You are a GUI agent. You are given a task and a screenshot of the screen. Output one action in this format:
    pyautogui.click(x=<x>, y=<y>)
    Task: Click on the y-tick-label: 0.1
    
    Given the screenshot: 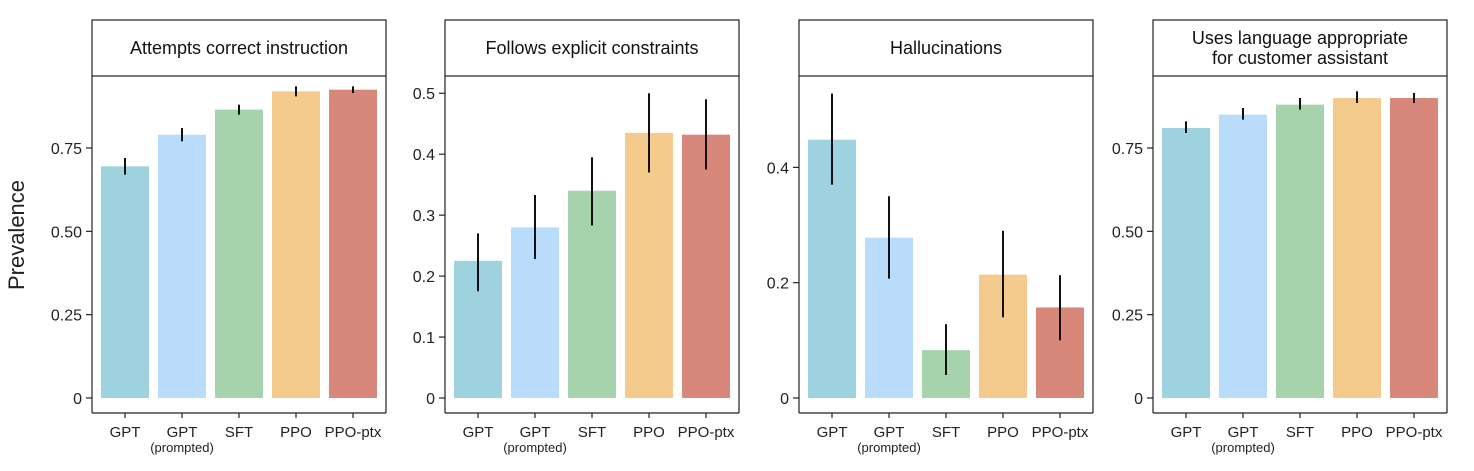 What is the action you would take?
    pyautogui.click(x=424, y=338)
    